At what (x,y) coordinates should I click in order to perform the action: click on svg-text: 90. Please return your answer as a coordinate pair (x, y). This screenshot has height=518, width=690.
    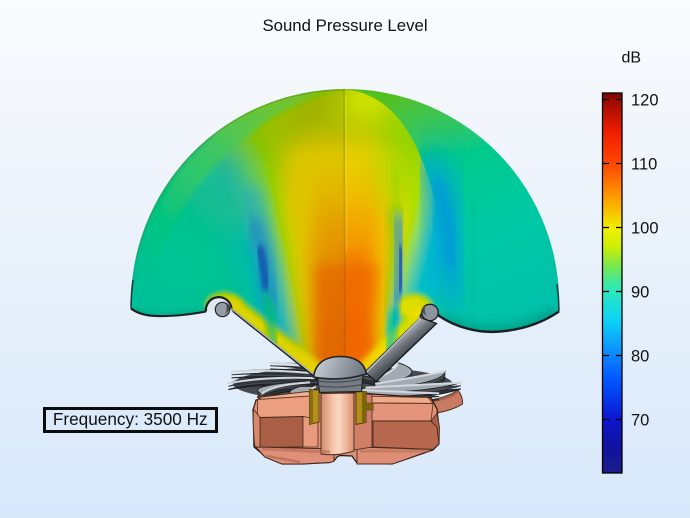
    Looking at the image, I should click on (640, 292).